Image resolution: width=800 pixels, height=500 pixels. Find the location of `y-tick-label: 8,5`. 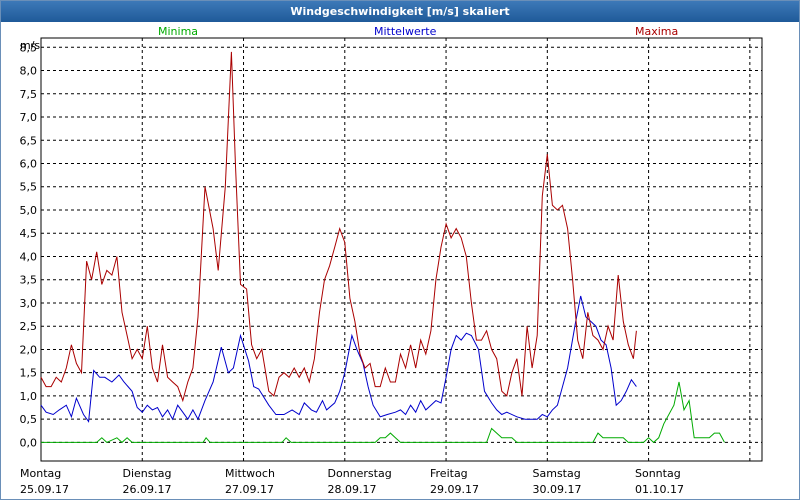

y-tick-label: 8,5 is located at coordinates (29, 47).